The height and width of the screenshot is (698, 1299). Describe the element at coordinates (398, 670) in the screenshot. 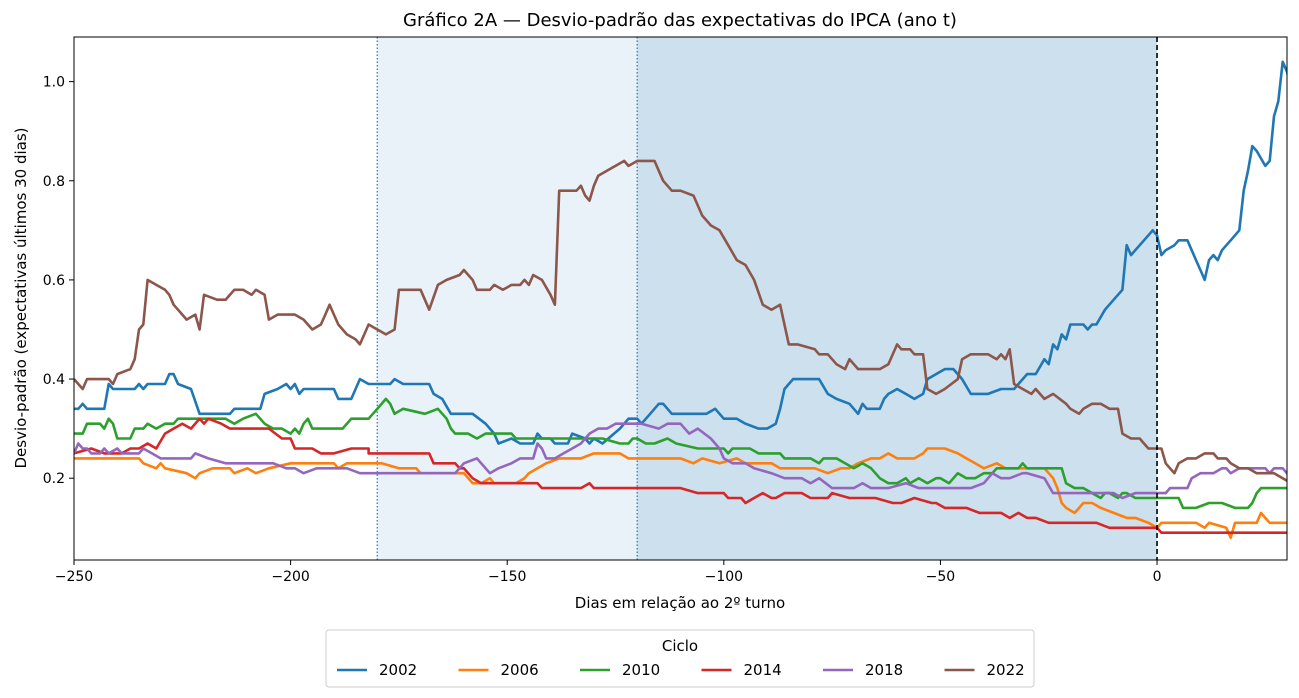

I see `legend-label-2002: 2002` at that location.